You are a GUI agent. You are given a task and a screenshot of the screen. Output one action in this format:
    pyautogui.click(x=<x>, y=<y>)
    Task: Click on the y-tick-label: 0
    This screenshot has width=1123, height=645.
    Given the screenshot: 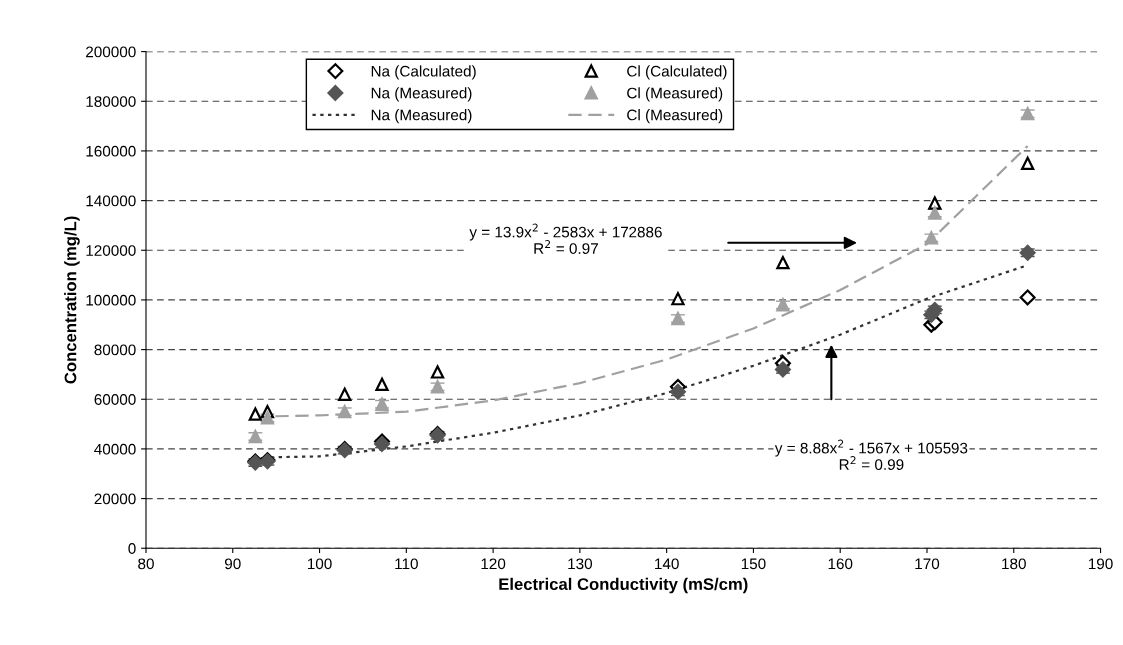 What is the action you would take?
    pyautogui.click(x=132, y=548)
    